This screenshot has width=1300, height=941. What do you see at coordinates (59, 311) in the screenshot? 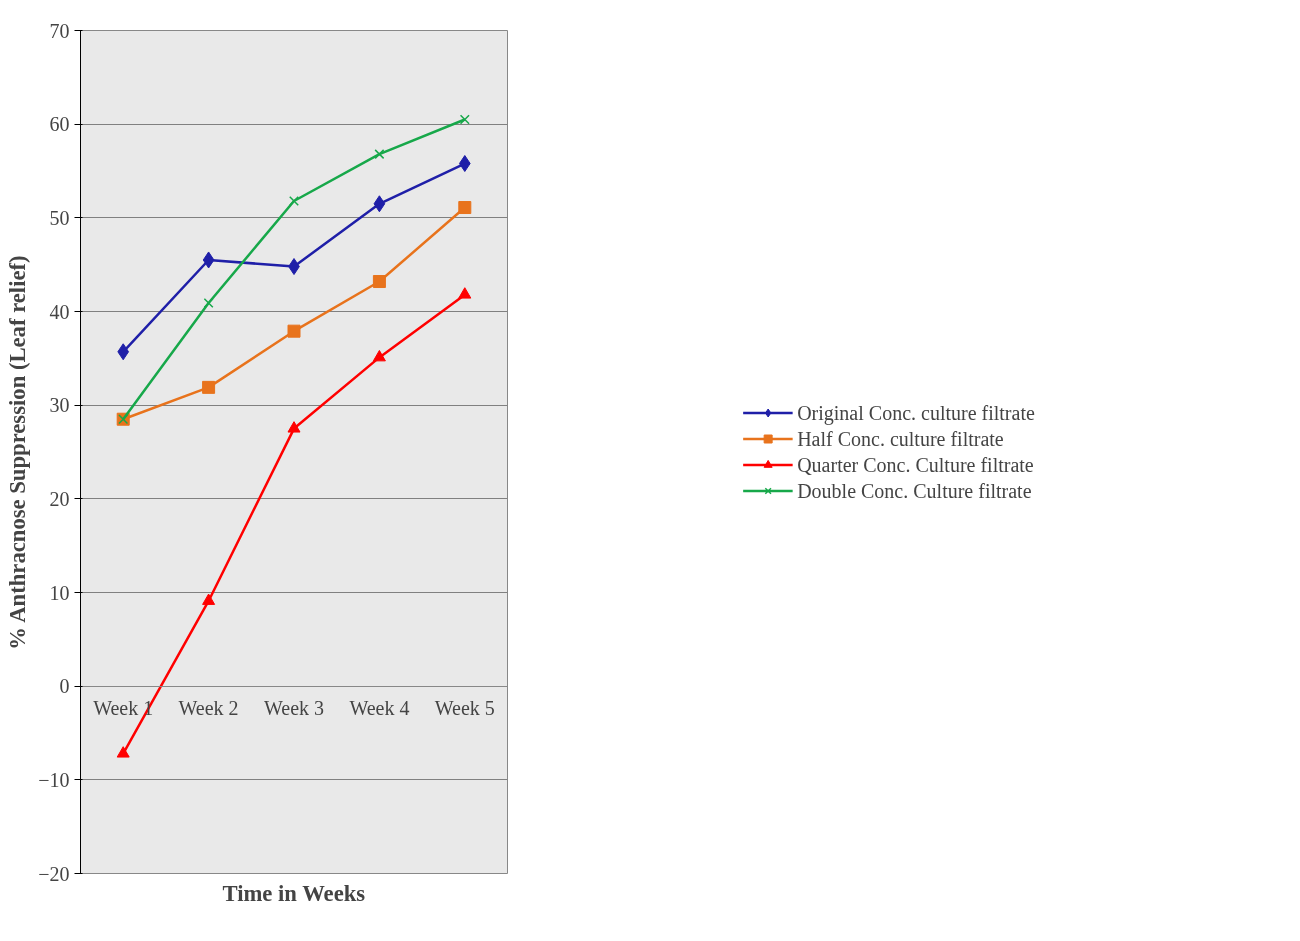
I see `y-tick-label: 40` at bounding box center [59, 311].